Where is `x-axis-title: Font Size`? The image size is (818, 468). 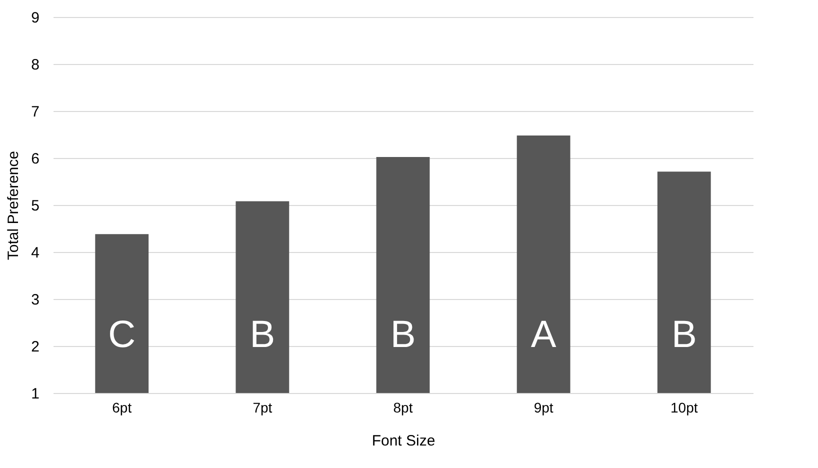 x-axis-title: Font Size is located at coordinates (404, 441).